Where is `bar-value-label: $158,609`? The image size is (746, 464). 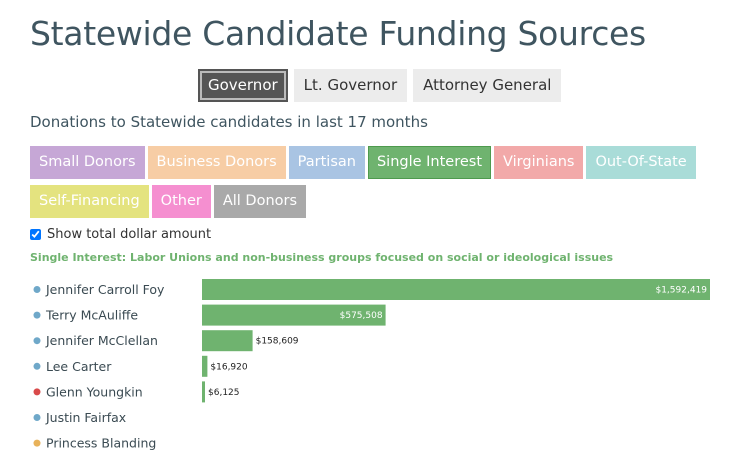 bar-value-label: $158,609 is located at coordinates (277, 342).